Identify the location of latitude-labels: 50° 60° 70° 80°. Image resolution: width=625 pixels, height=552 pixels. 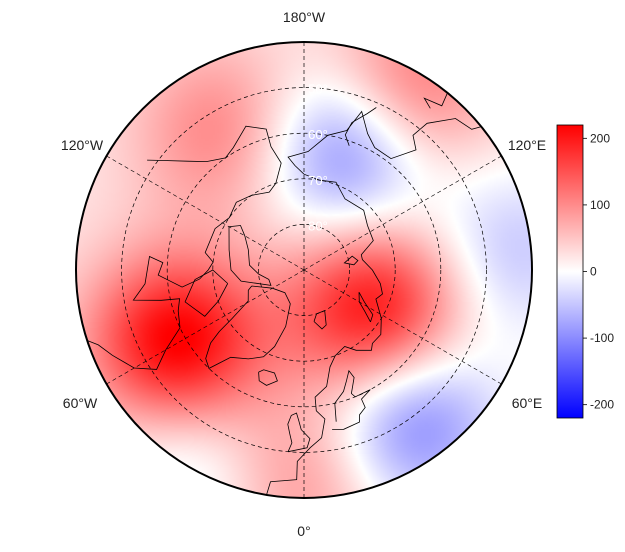
(318, 158).